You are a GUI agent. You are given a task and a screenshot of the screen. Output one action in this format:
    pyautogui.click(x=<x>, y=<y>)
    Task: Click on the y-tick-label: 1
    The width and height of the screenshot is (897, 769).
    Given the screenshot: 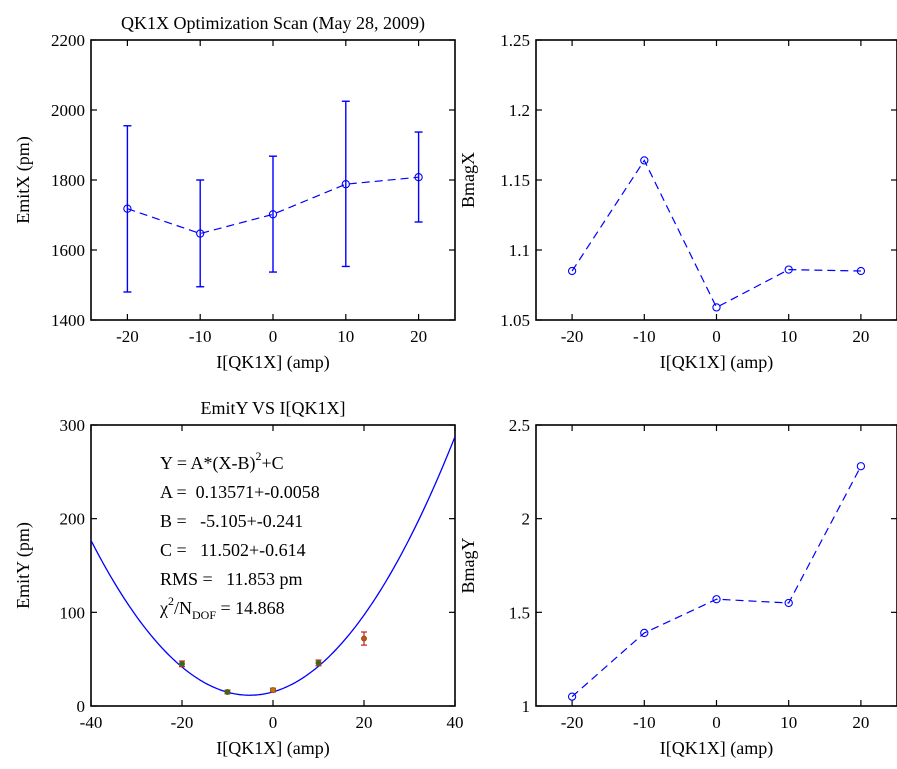 What is the action you would take?
    pyautogui.click(x=526, y=706)
    